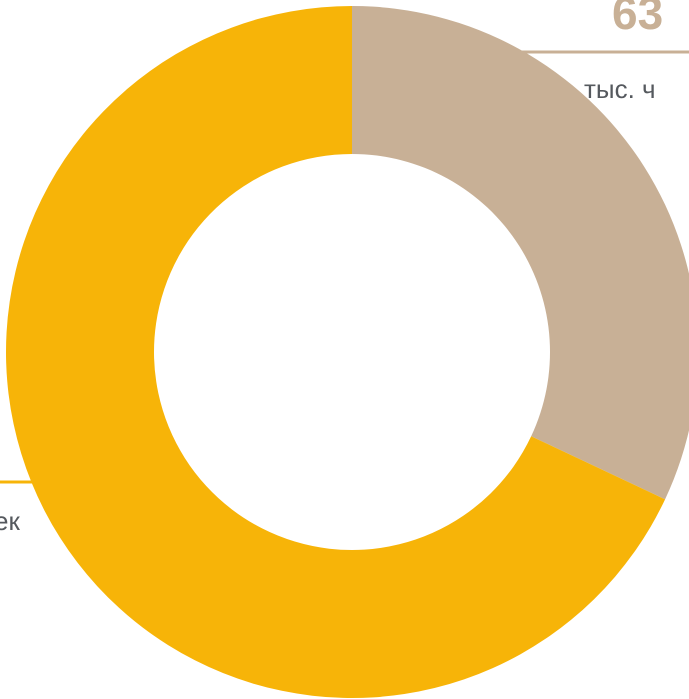  I want to click on callout-unit-top-right: тыс. ч, so click(620, 89).